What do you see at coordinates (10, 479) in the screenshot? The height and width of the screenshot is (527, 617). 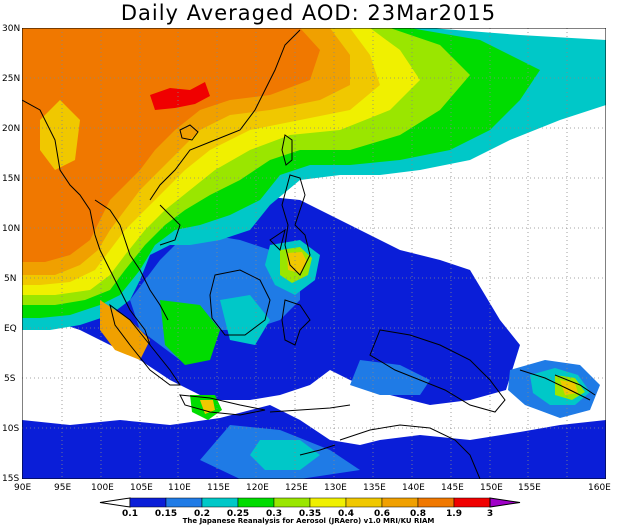 I see `lat-tick: 15S` at bounding box center [10, 479].